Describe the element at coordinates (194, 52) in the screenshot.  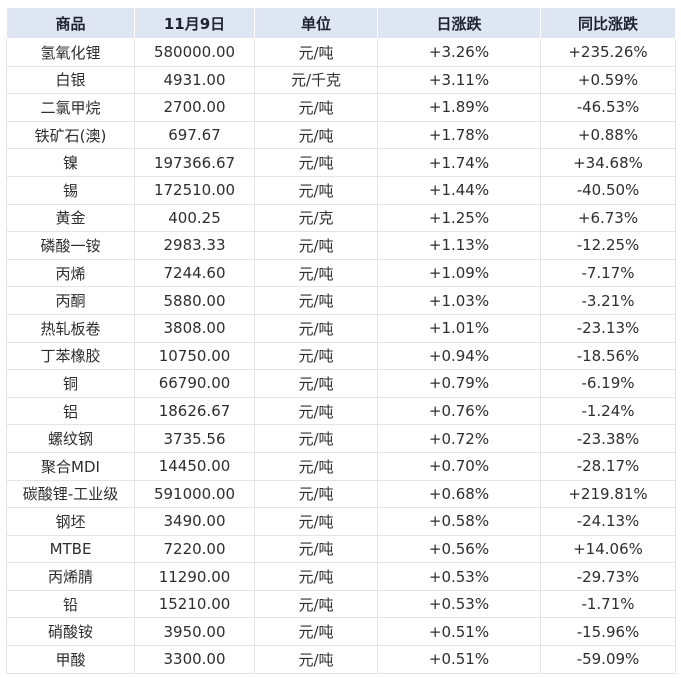
I see `price-cell: 580000.00` at that location.